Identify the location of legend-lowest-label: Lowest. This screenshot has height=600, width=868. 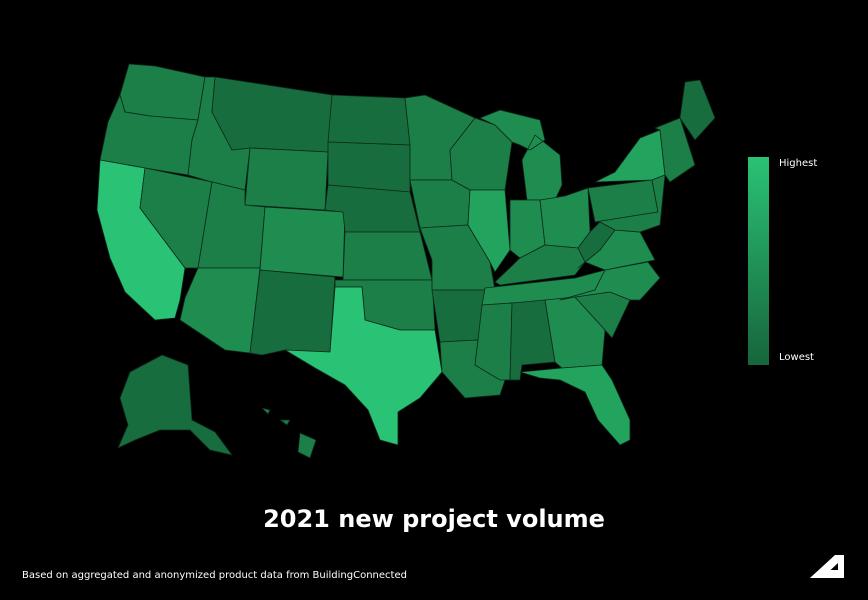
(796, 357).